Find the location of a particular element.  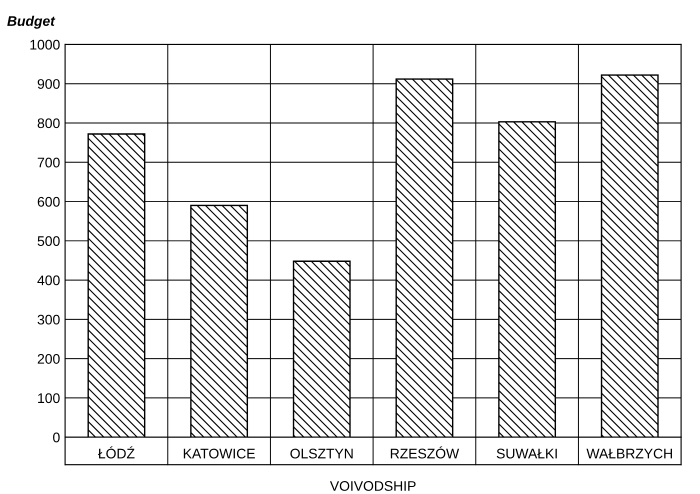

x-axis-title: VOIVODSHIP is located at coordinates (373, 486).